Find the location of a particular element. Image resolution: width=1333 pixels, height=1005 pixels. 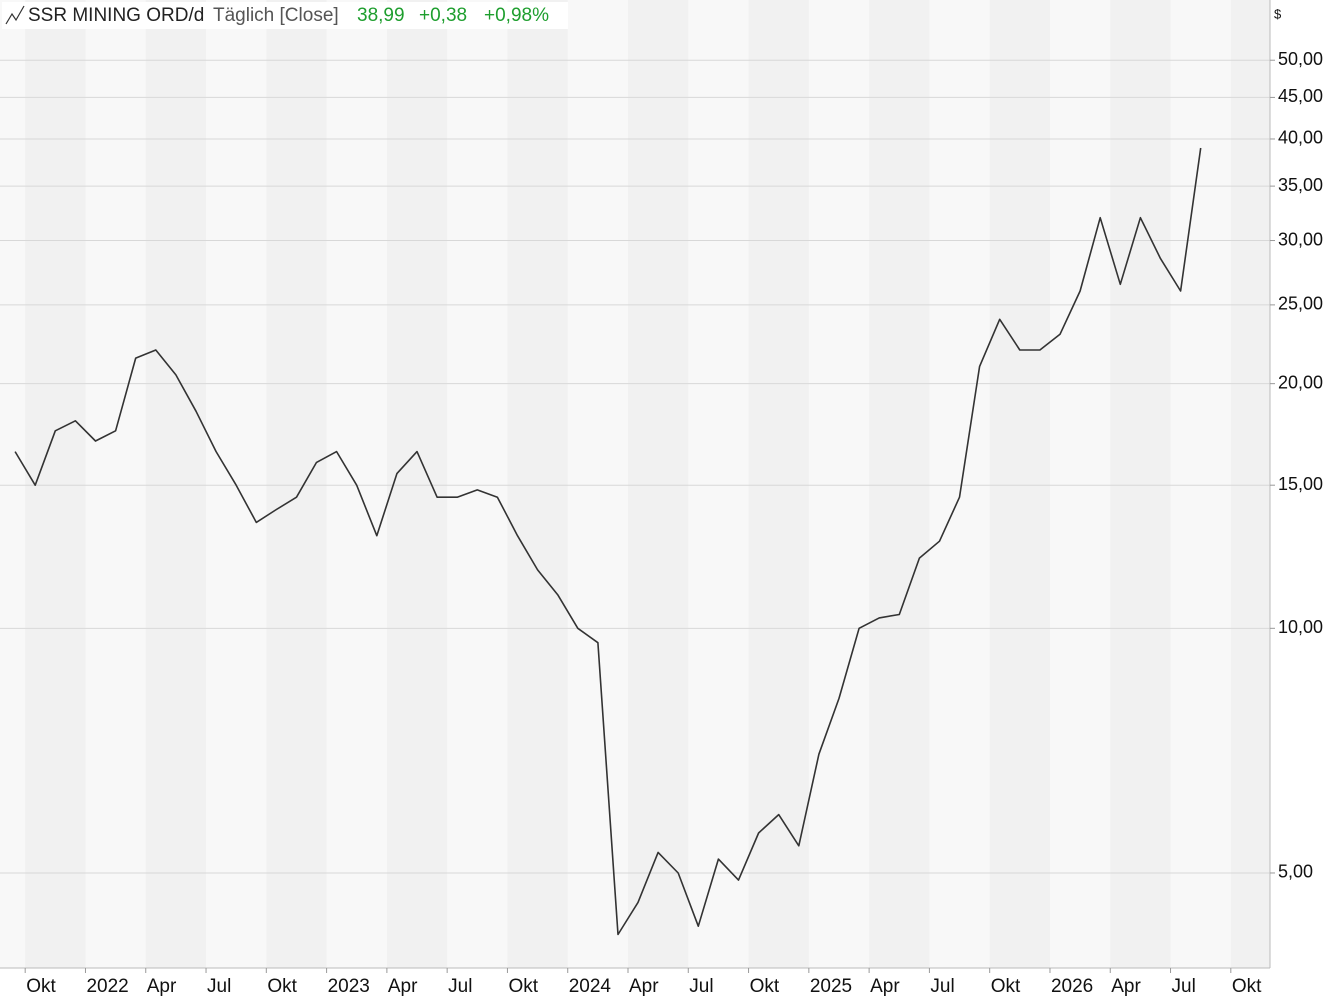

header-title: SSR MINING ORD/d is located at coordinates (116, 15).